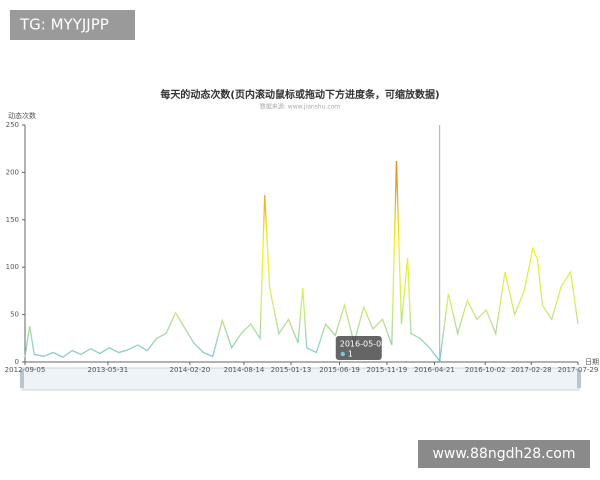 Image resolution: width=600 pixels, height=480 pixels. Describe the element at coordinates (485, 370) in the screenshot. I see `x-tick-label: 2016-10-02` at that location.